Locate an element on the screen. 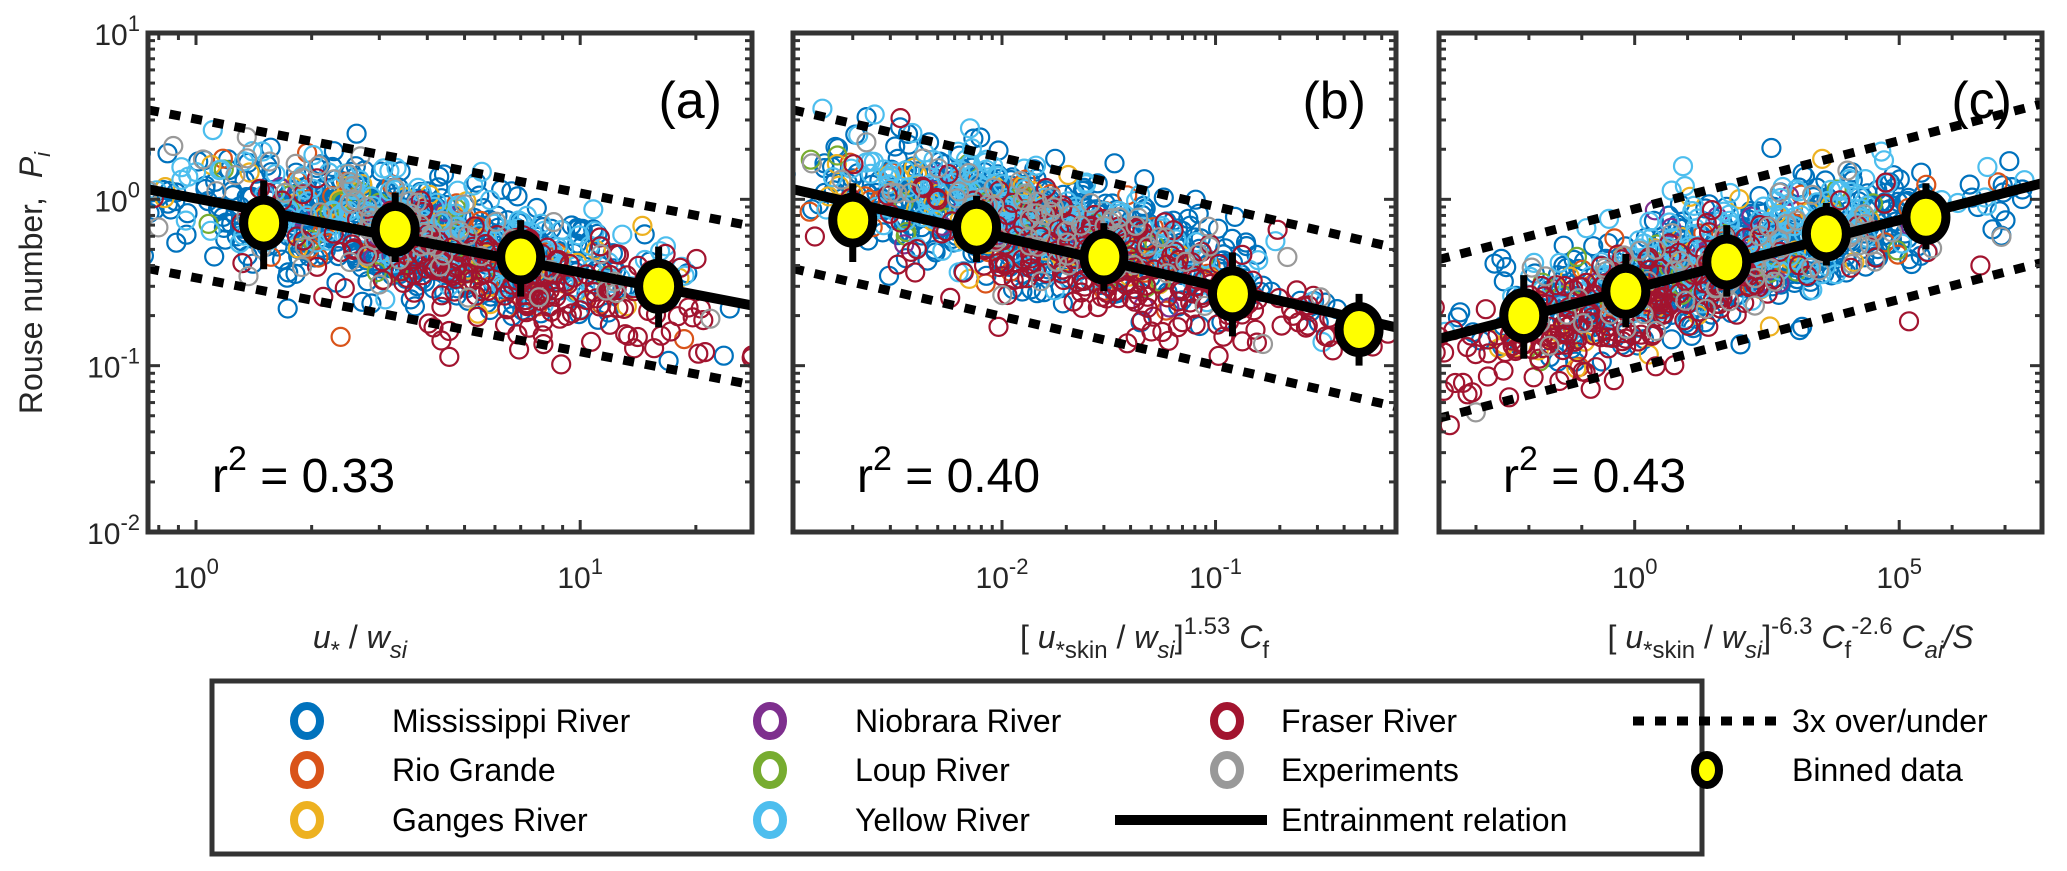 This screenshot has width=2067, height=871. x-tick-label: 10⁻¹ is located at coordinates (1215, 574).